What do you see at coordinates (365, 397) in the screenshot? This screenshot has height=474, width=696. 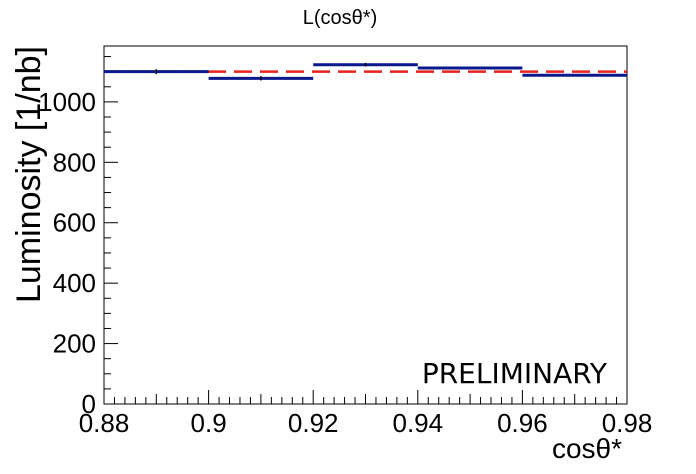 I see `x-axis-ticks` at bounding box center [365, 397].